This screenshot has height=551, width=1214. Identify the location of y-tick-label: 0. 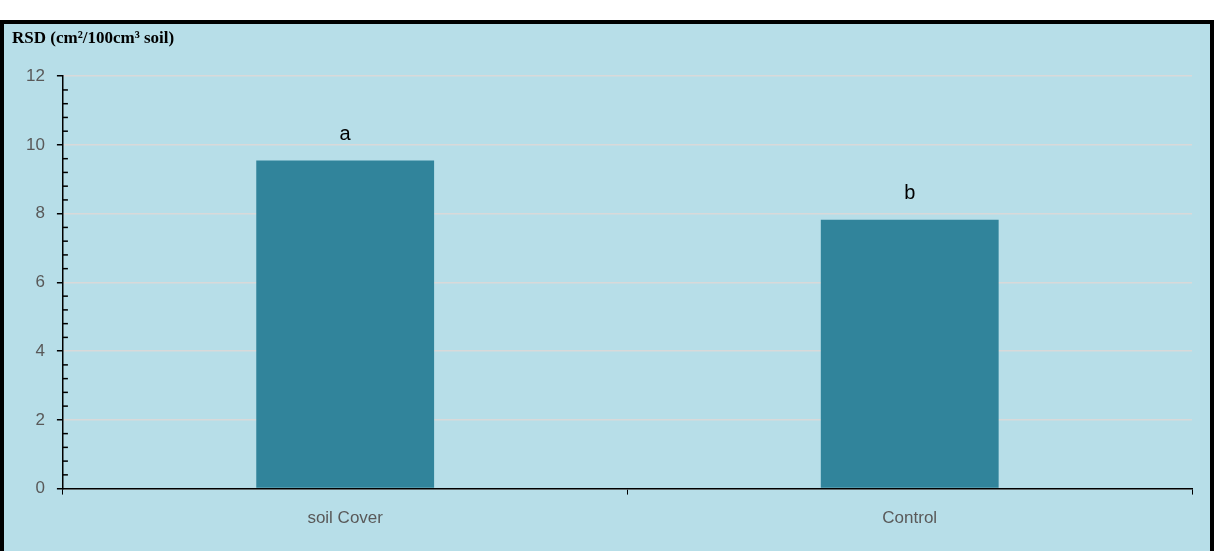
(40, 488).